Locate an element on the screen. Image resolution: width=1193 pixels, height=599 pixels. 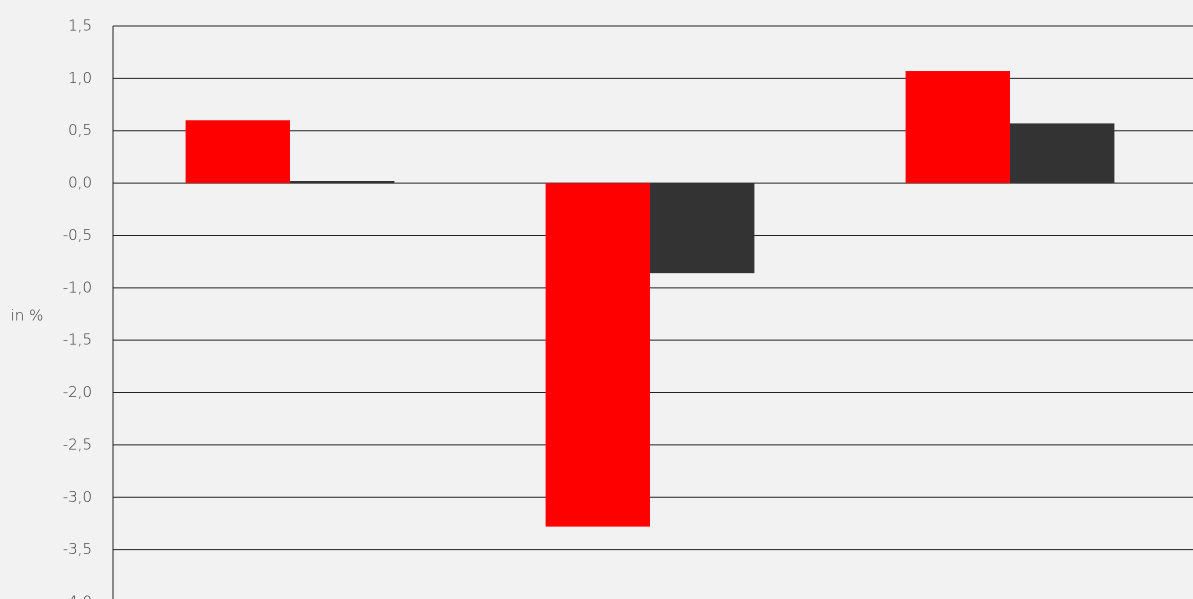
y-tick-label: 1,0 is located at coordinates (80, 78).